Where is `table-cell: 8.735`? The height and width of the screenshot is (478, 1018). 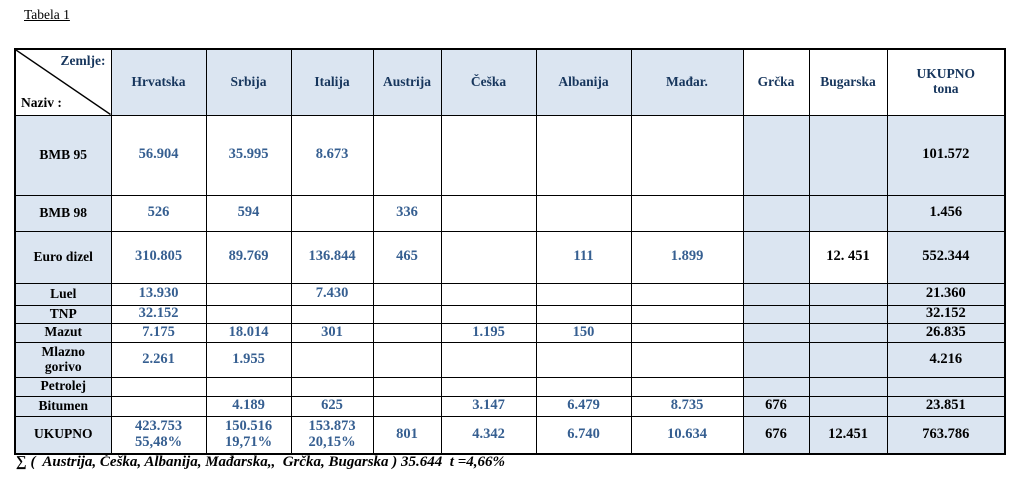 table-cell: 8.735 is located at coordinates (687, 406).